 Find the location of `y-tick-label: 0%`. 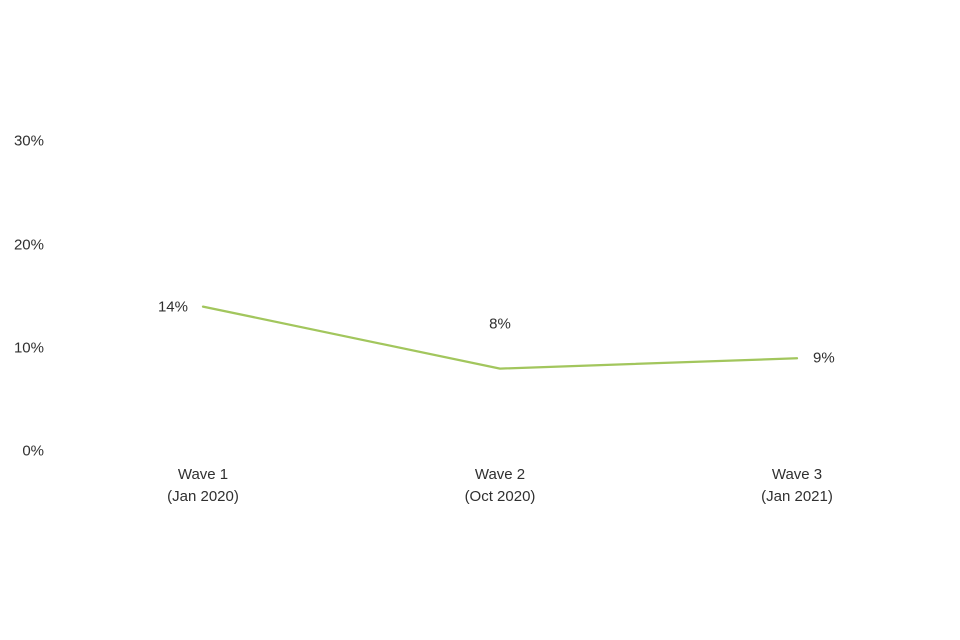

y-tick-label: 0% is located at coordinates (33, 451).